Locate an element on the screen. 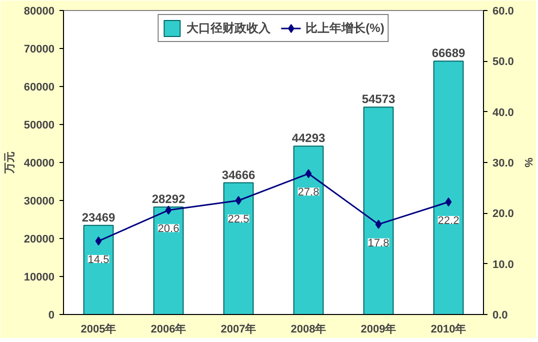 Image resolution: width=538 pixels, height=342 pixels. x-tick-label: 2005年 is located at coordinates (98, 329).